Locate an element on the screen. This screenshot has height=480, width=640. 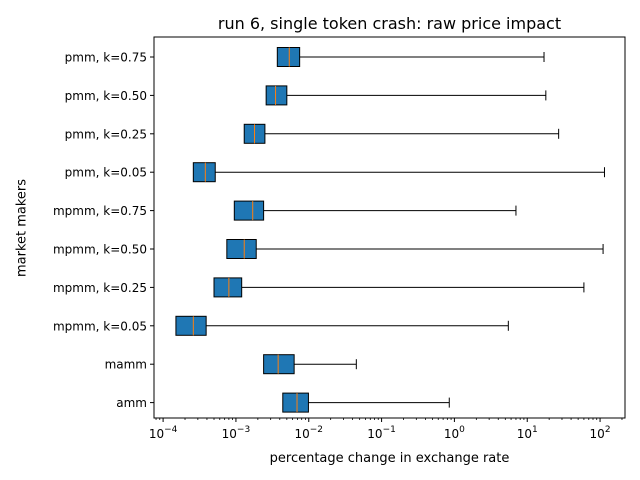
y-tick-label: pmm, k=0.25 is located at coordinates (106, 134).